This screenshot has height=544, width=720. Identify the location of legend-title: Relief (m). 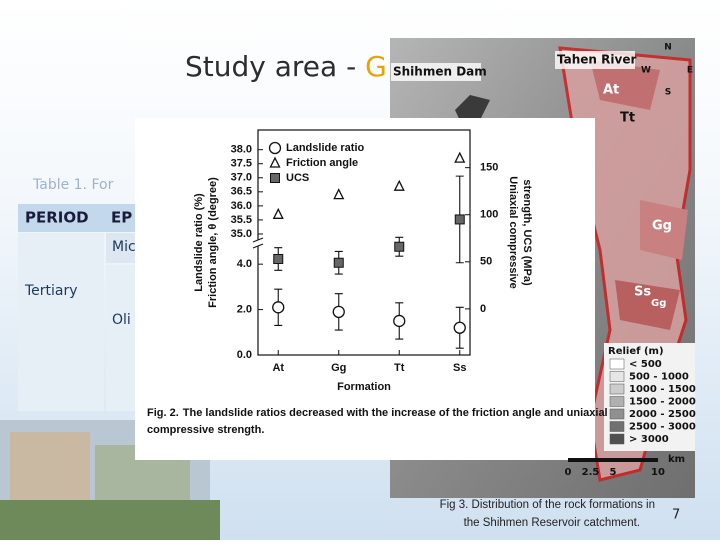
(636, 351).